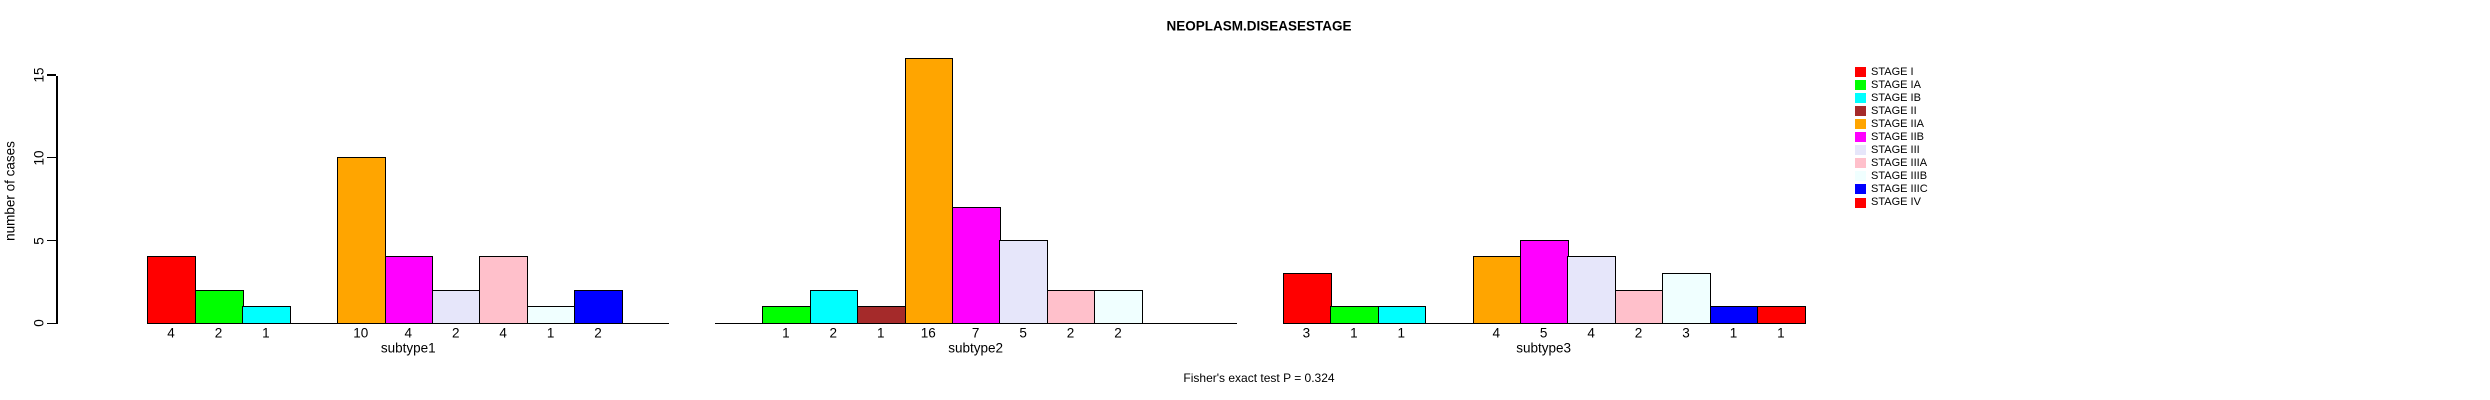  I want to click on bar-subtype3-stage-i, so click(1307, 298).